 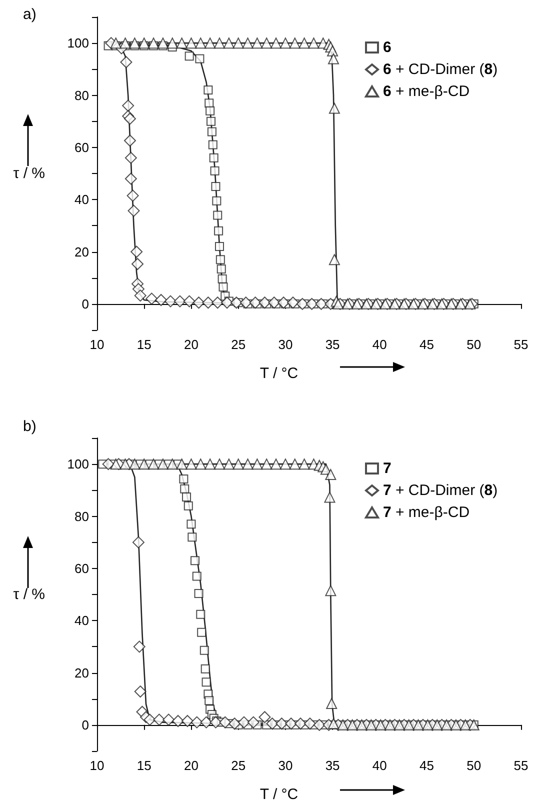 I want to click on legend-label: 7 + CD-Dimer (8), so click(x=440, y=490).